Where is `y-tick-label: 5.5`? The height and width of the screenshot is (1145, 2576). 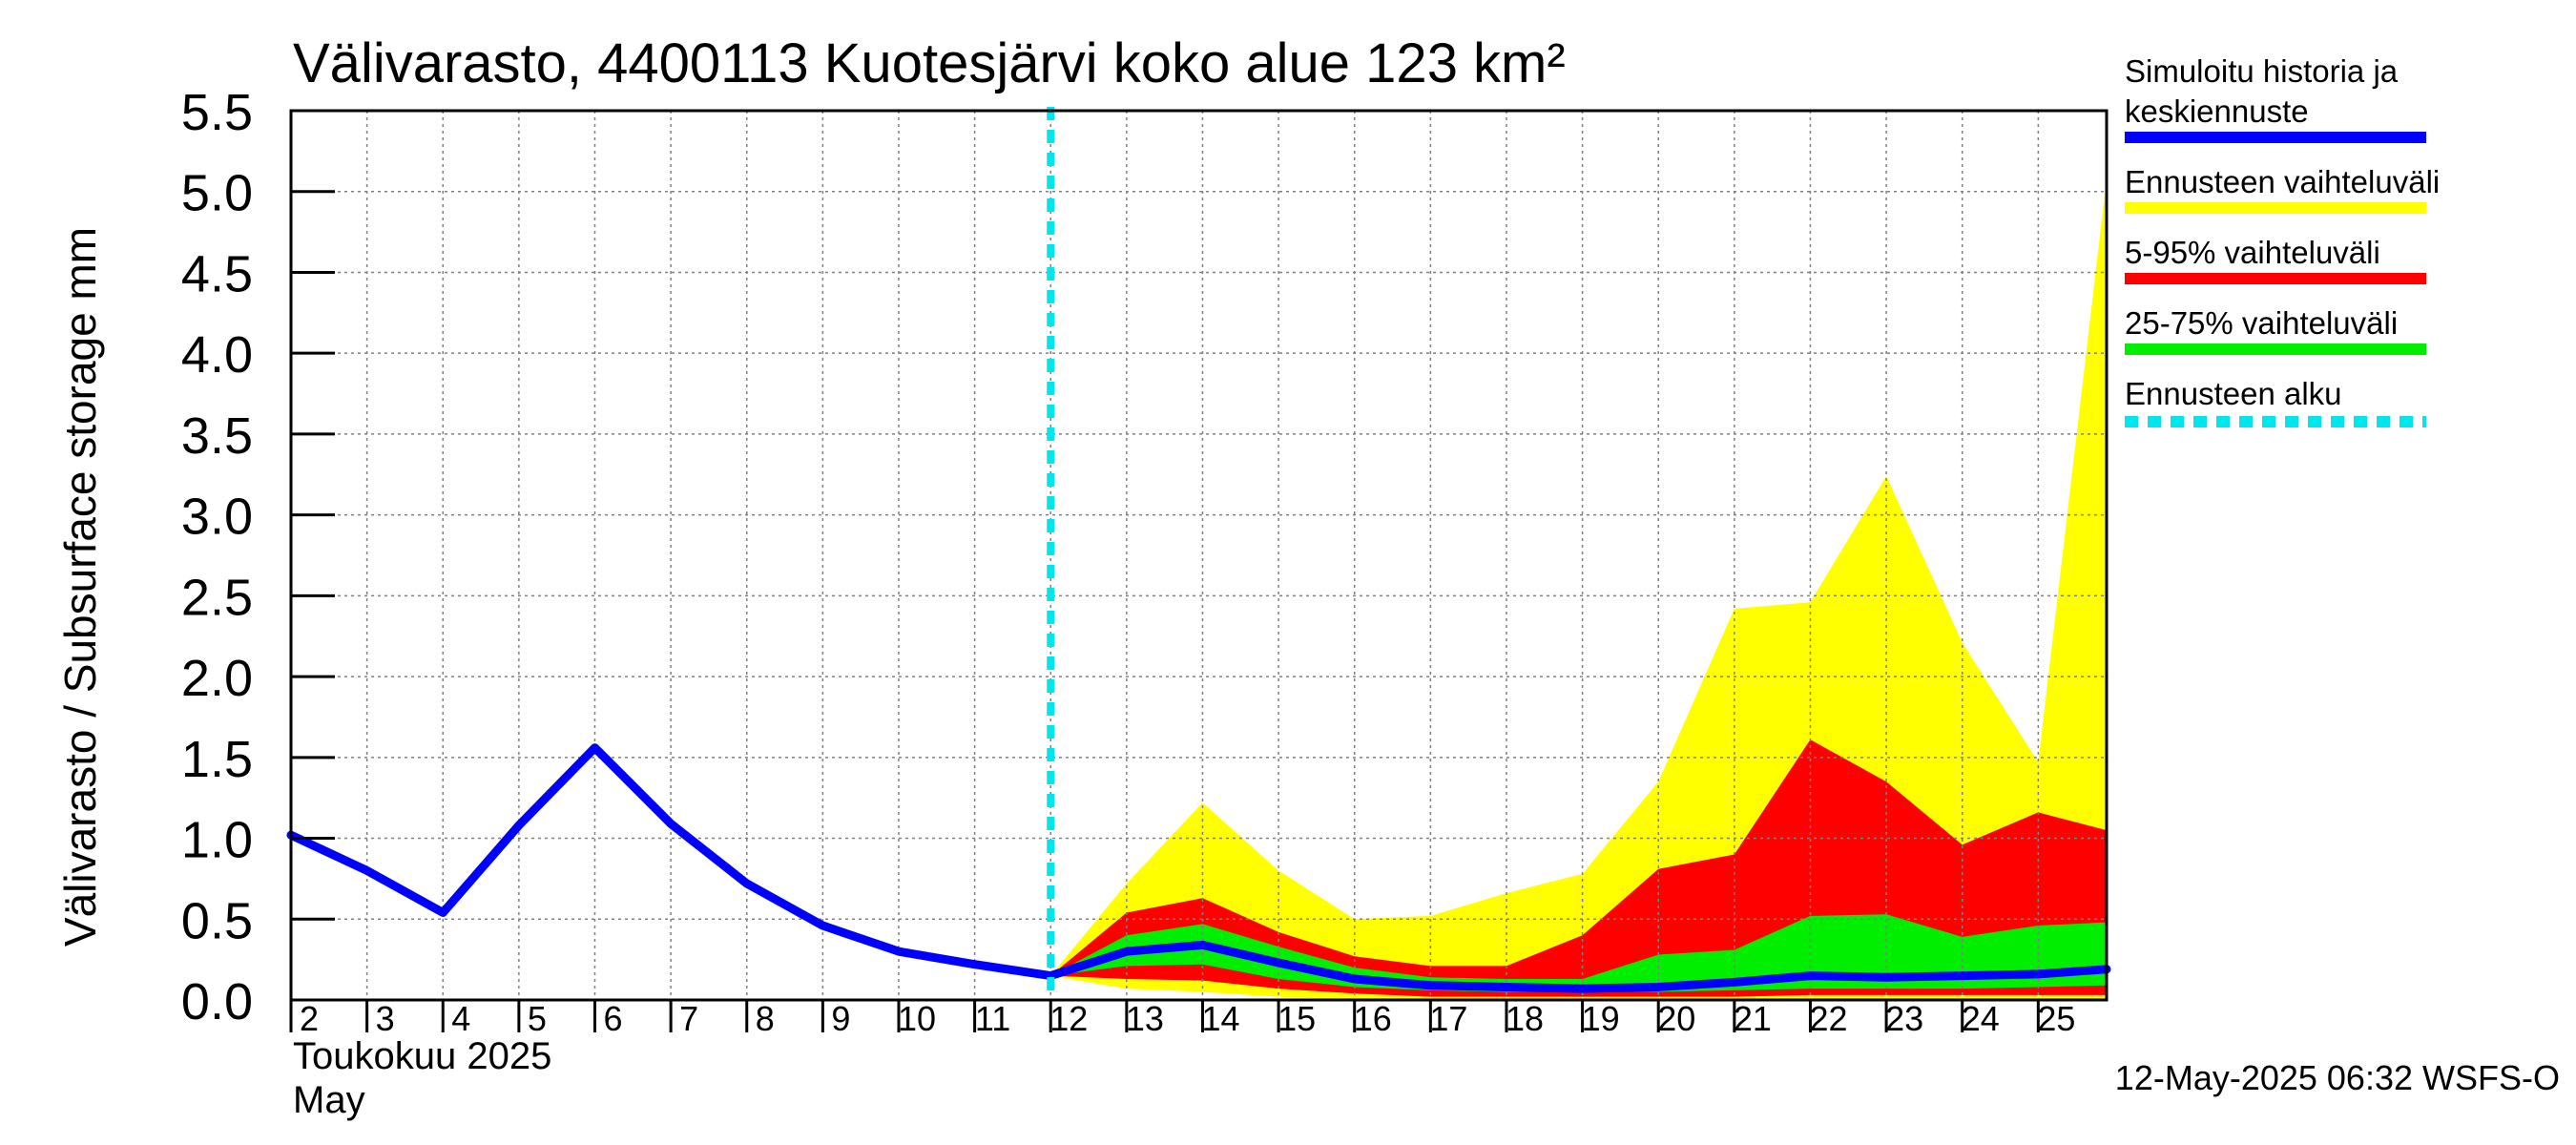 y-tick-label: 5.5 is located at coordinates (217, 113).